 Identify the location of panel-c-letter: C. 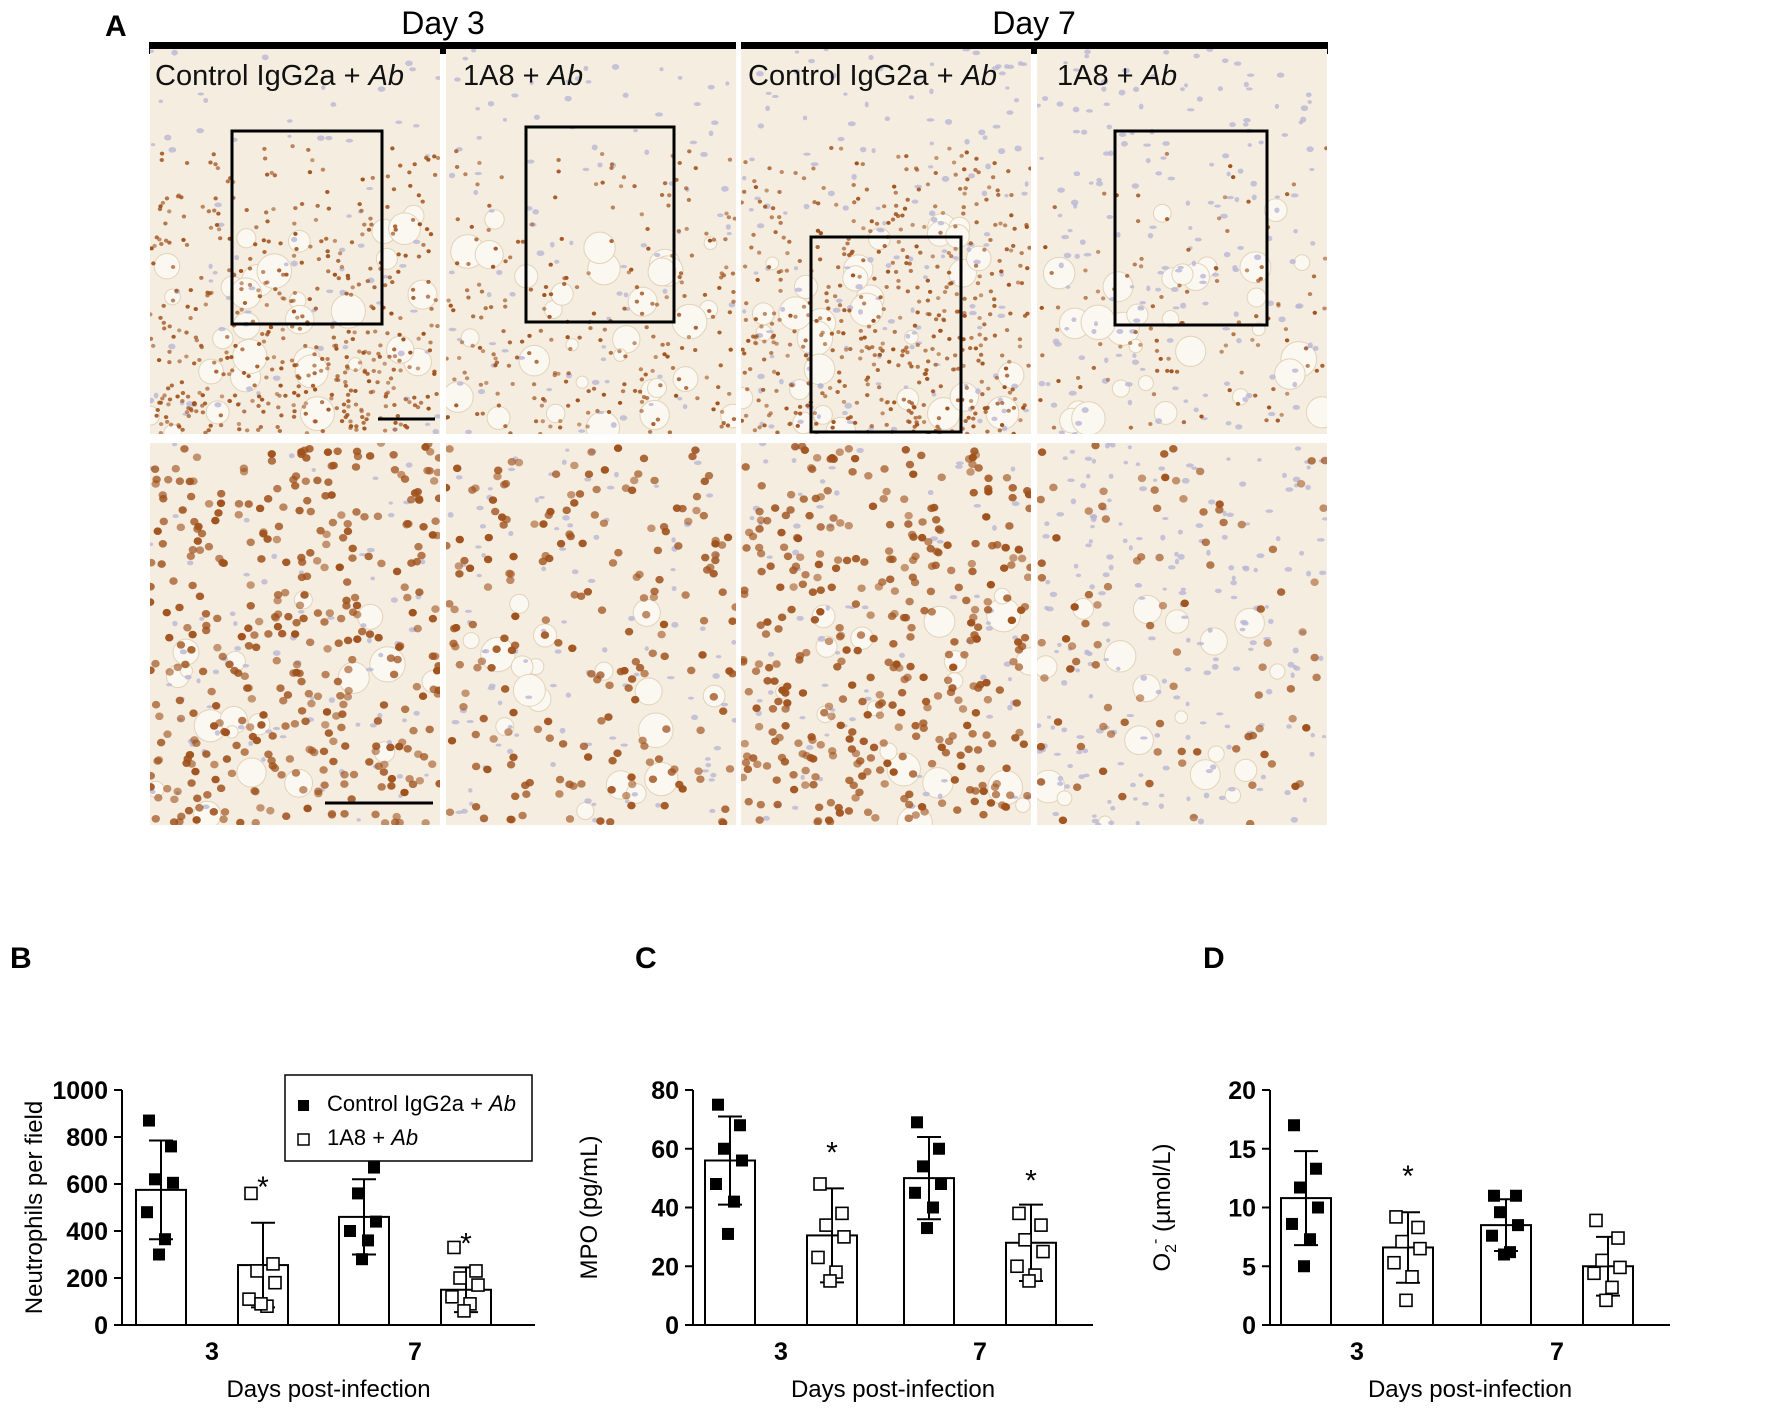
(646, 958).